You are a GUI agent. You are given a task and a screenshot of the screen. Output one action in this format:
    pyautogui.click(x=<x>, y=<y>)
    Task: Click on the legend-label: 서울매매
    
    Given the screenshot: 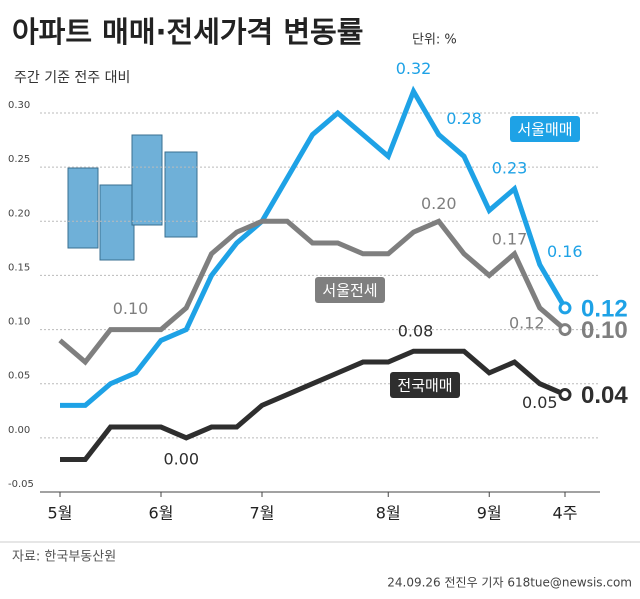 What is the action you would take?
    pyautogui.click(x=544, y=130)
    